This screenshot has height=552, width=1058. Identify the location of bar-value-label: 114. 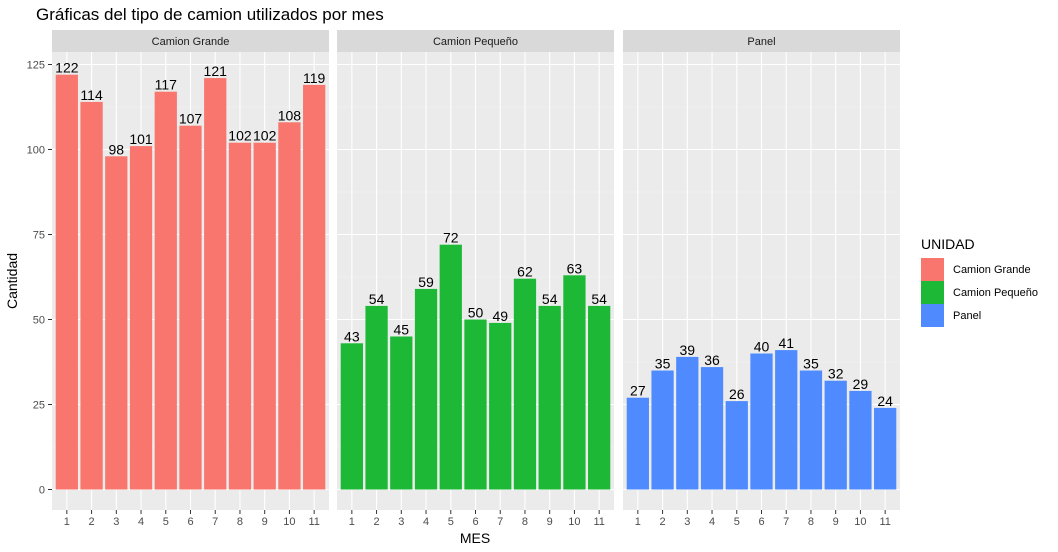
(91, 95).